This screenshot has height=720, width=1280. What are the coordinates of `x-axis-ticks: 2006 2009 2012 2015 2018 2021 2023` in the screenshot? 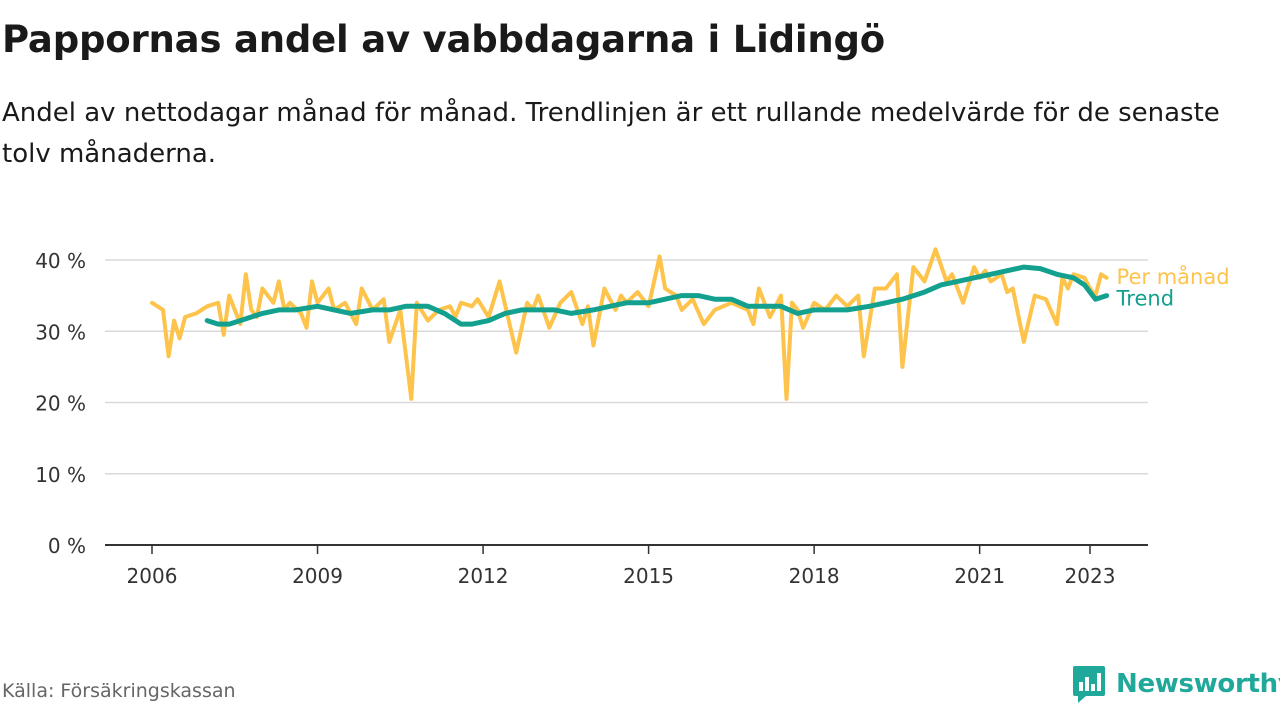 It's located at (626, 566).